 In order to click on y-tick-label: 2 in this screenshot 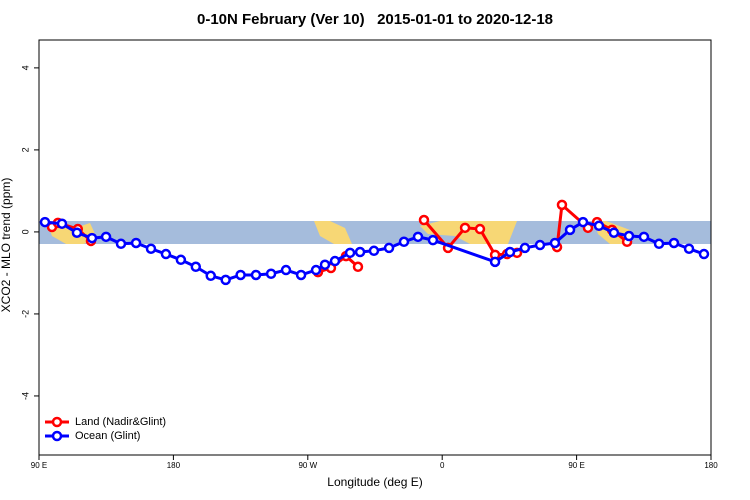, I will do `click(25, 149)`.